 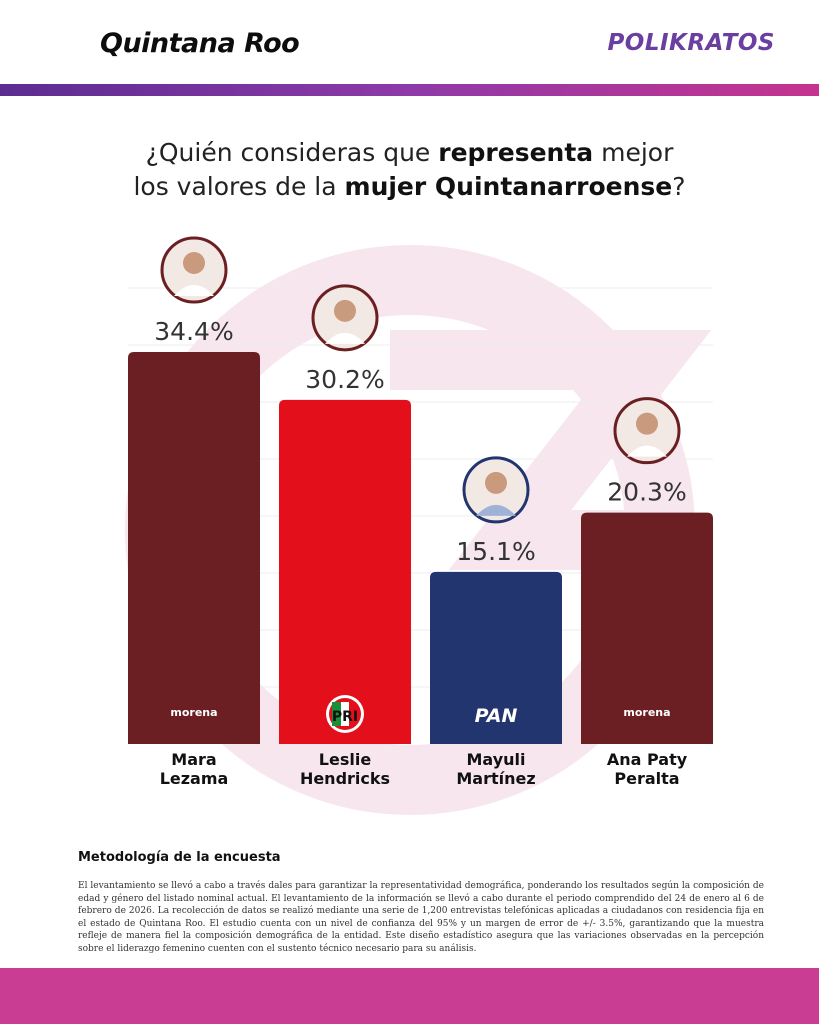 What do you see at coordinates (646, 778) in the screenshot?
I see `candidate-name: Peralta` at bounding box center [646, 778].